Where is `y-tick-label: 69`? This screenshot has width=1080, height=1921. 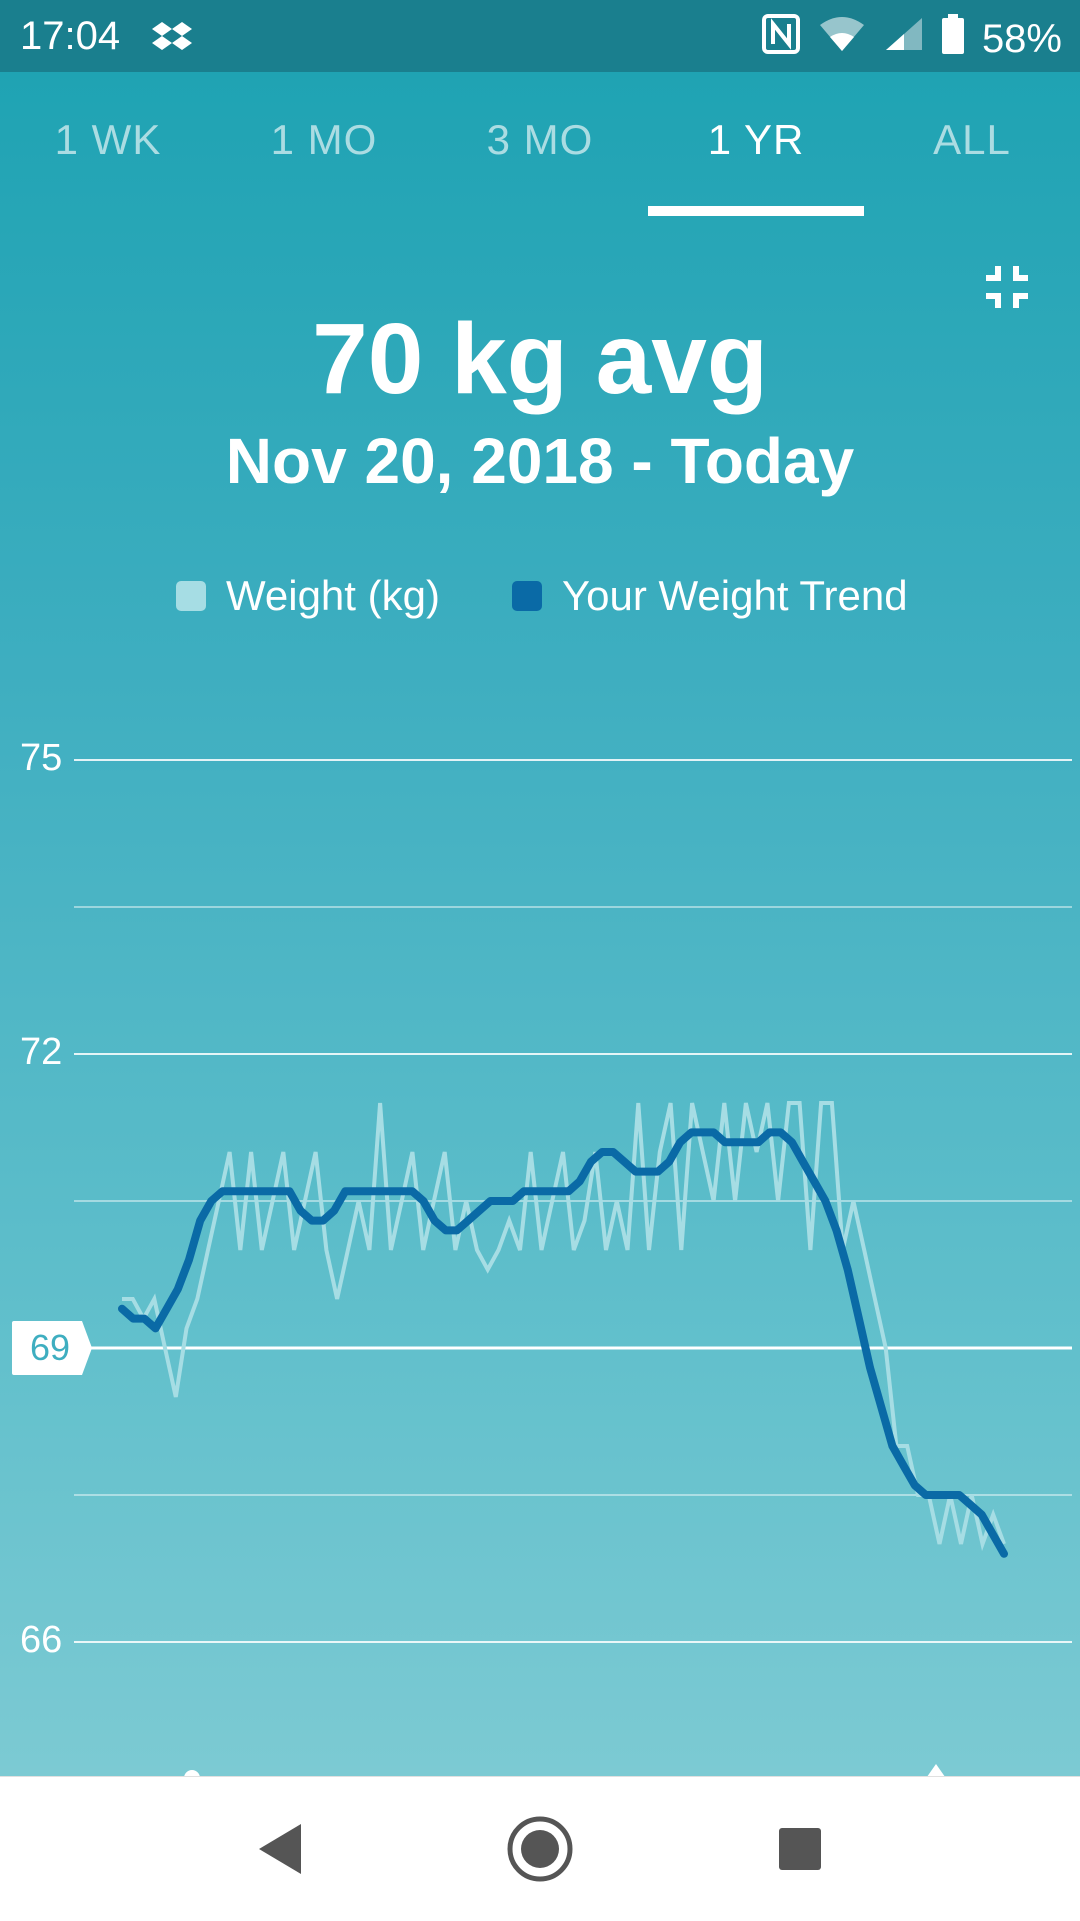 y-tick-label: 69 is located at coordinates (50, 1347).